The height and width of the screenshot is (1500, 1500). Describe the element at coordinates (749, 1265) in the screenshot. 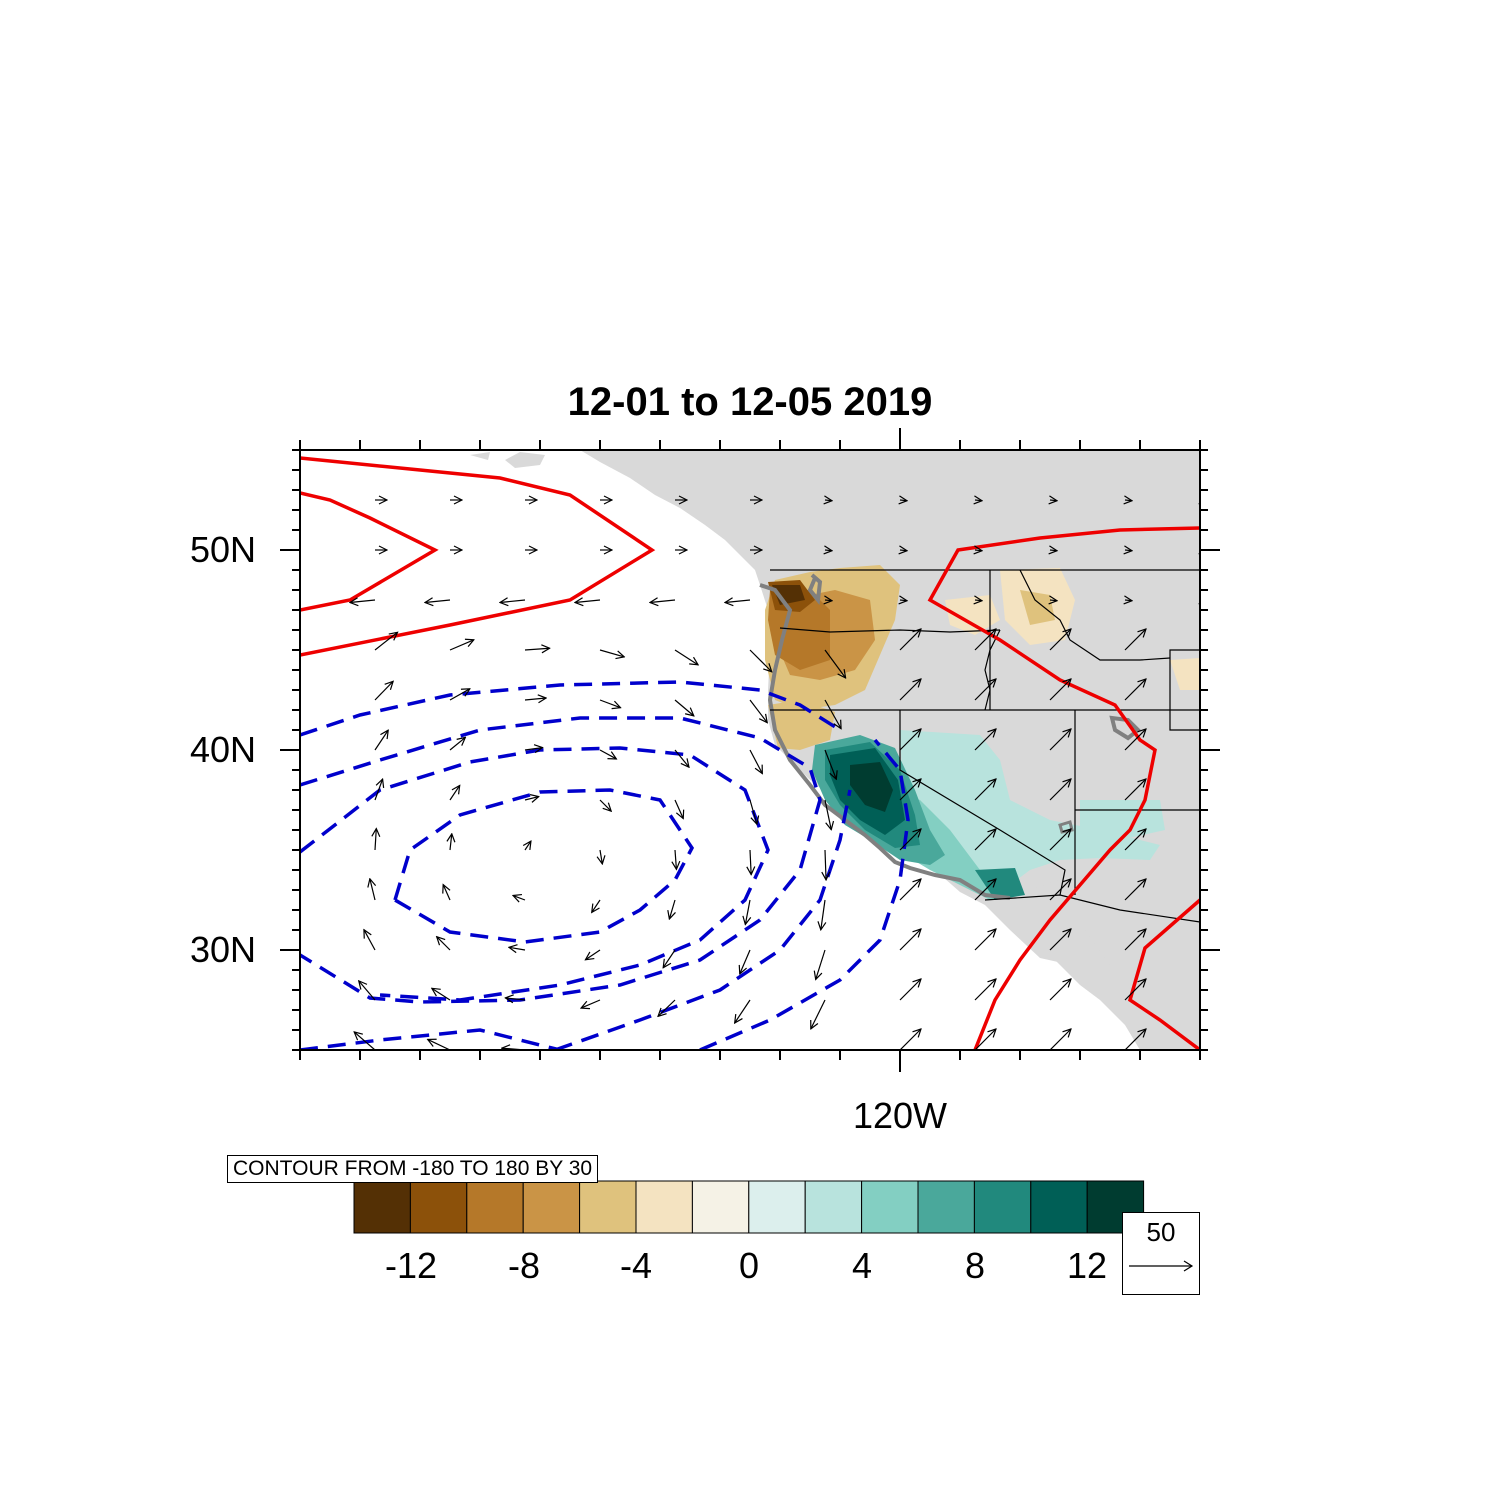

I see `colorbar-tick-label: 0` at that location.